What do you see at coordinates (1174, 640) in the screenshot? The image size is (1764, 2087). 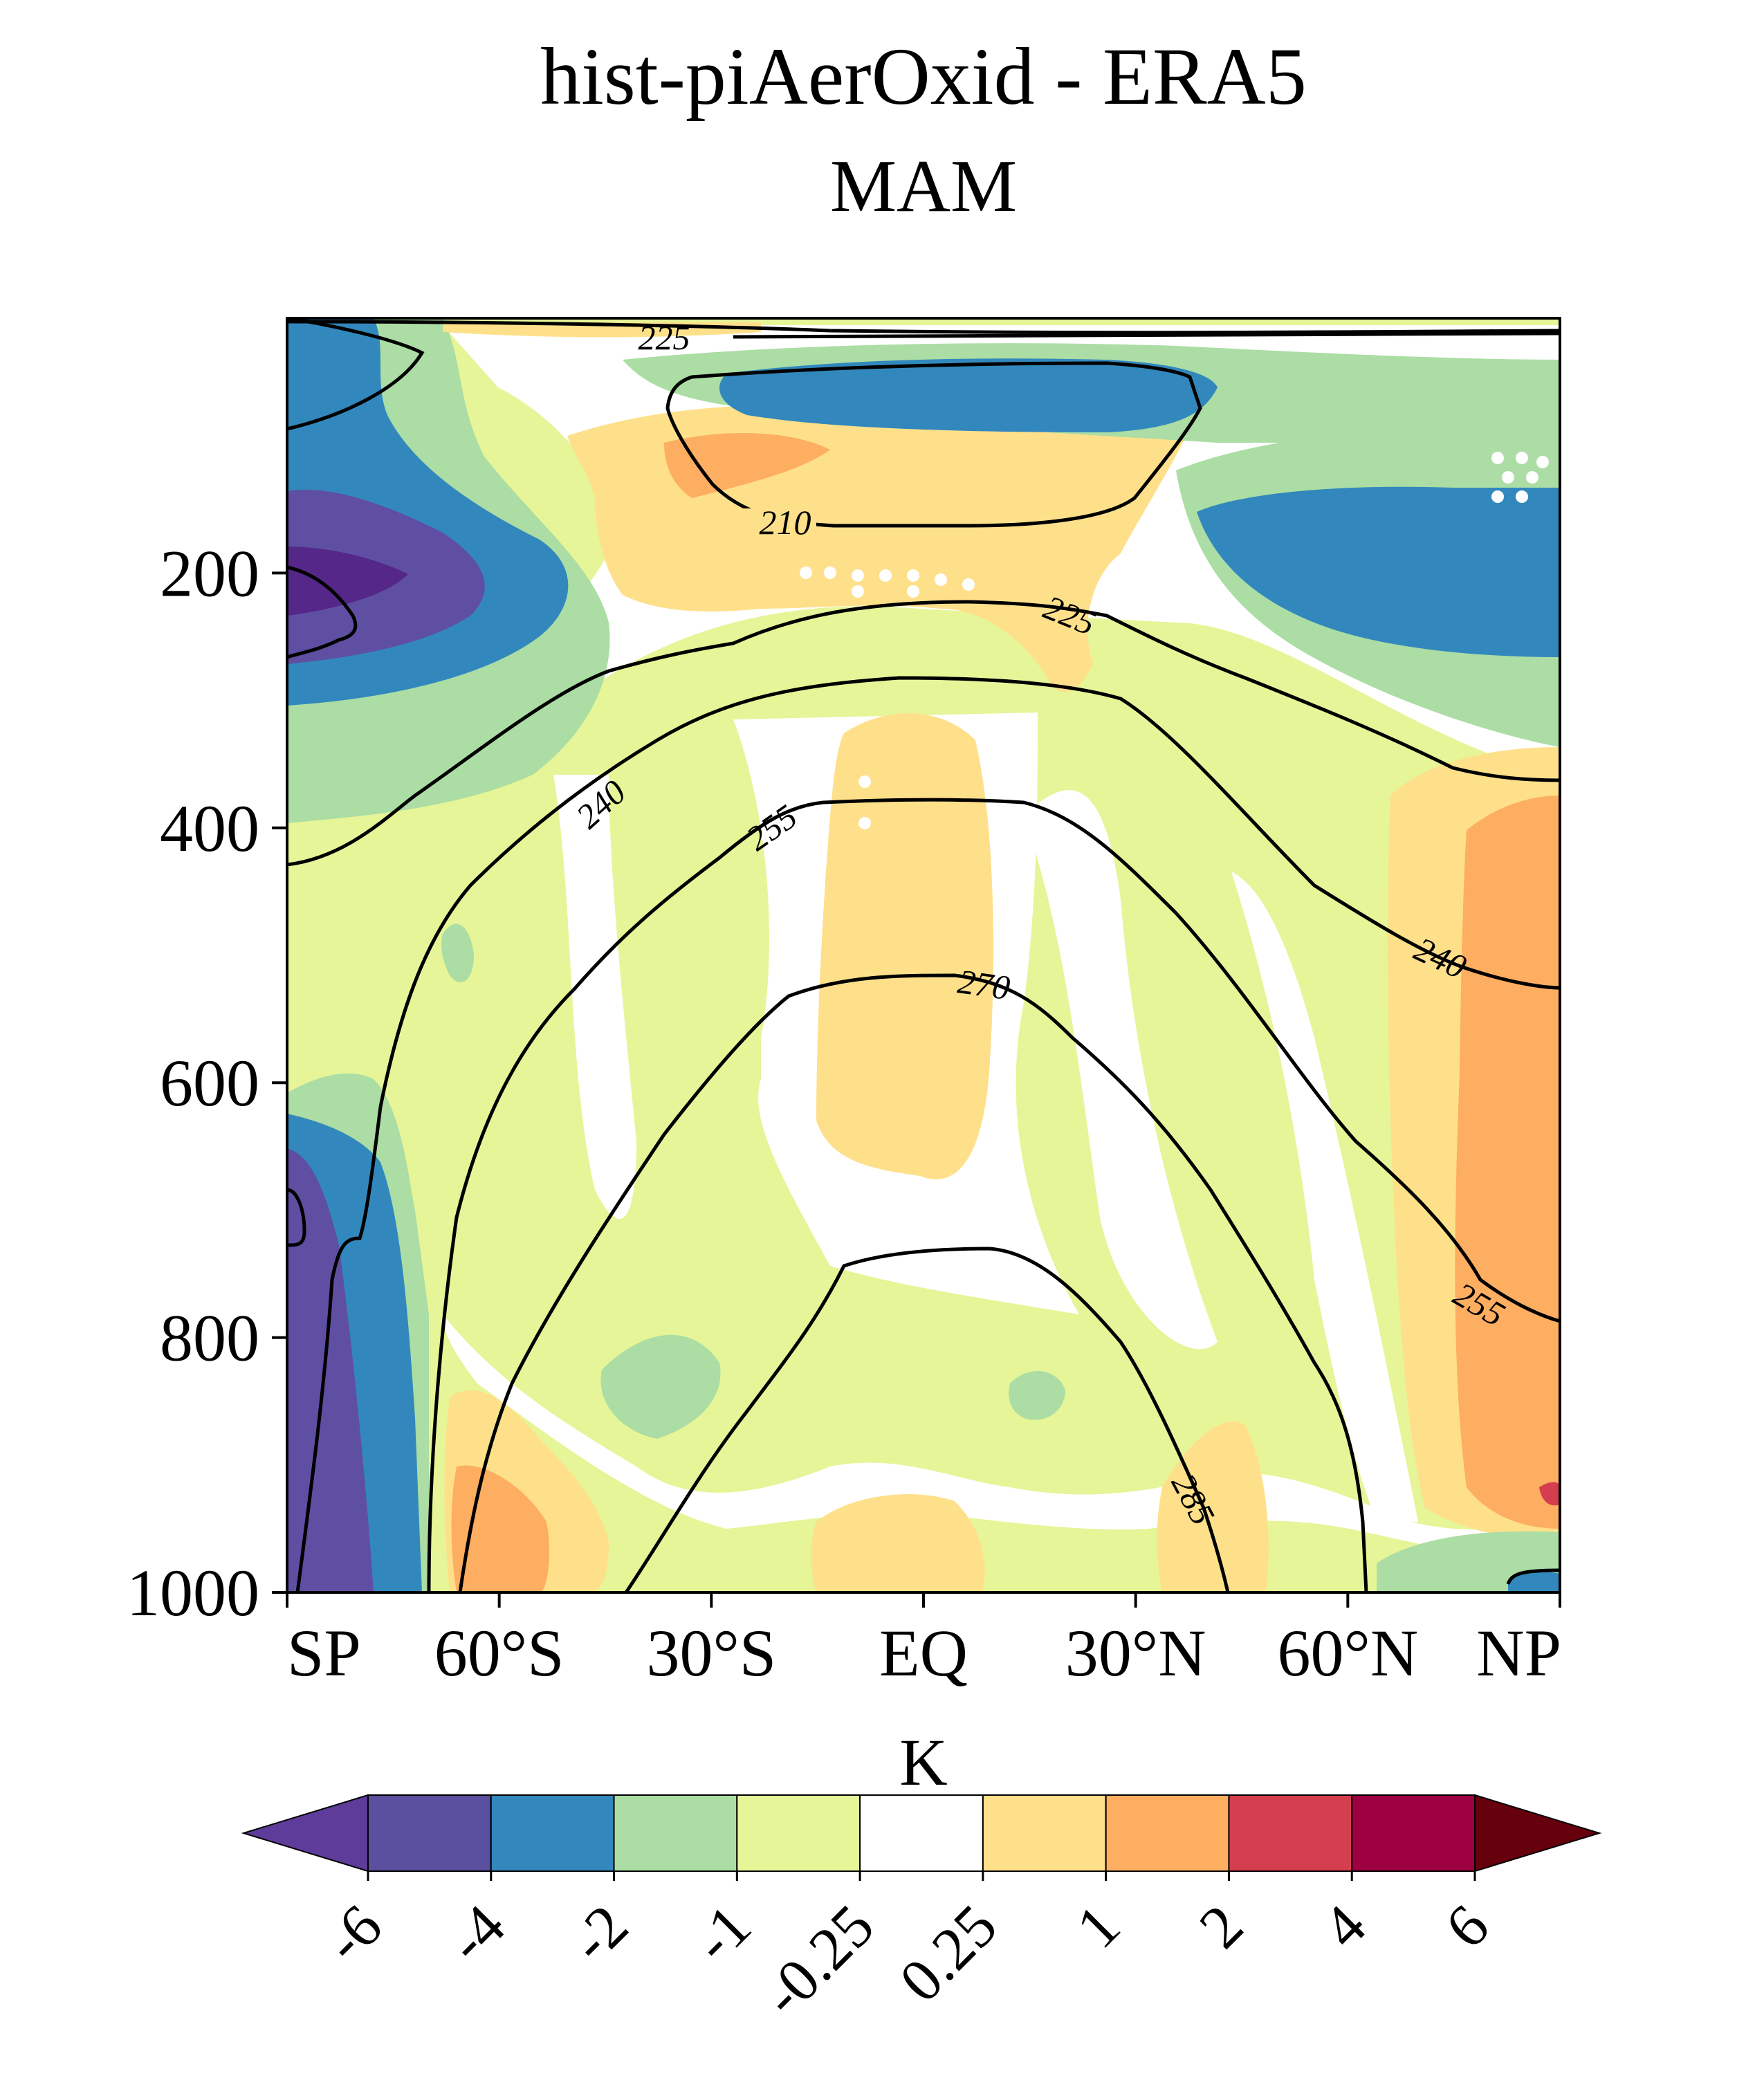 I see `stipple-dots` at bounding box center [1174, 640].